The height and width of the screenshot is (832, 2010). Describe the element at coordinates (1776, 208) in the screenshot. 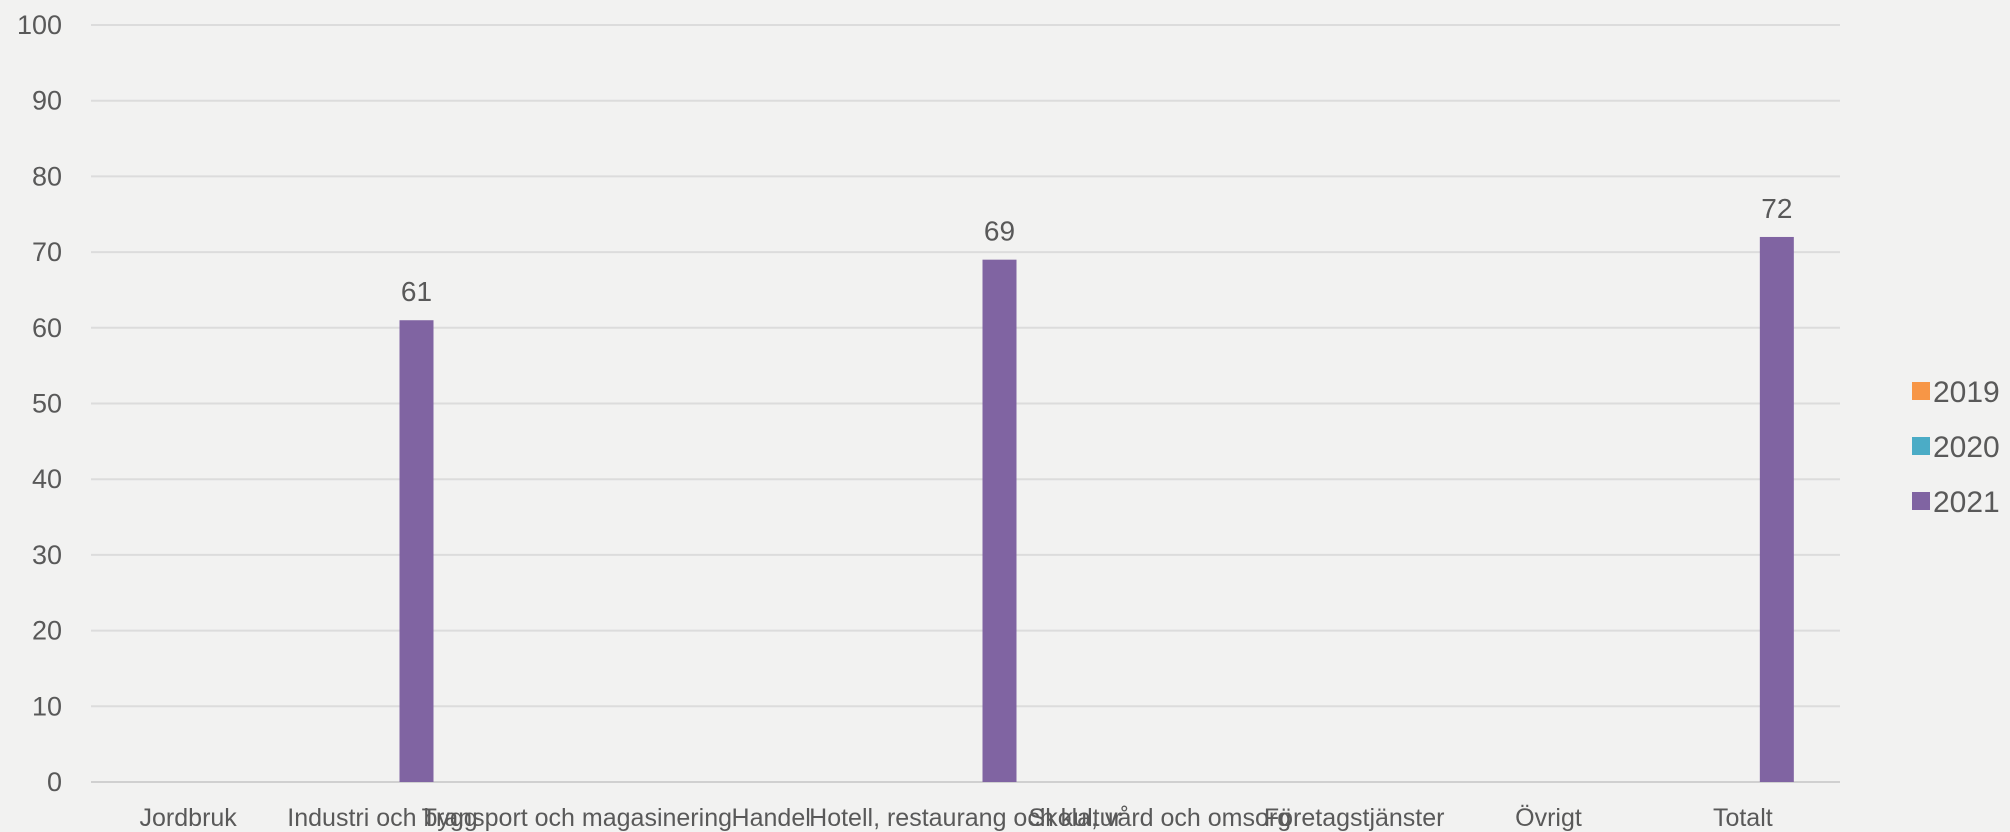

I see `data-label: 72` at that location.